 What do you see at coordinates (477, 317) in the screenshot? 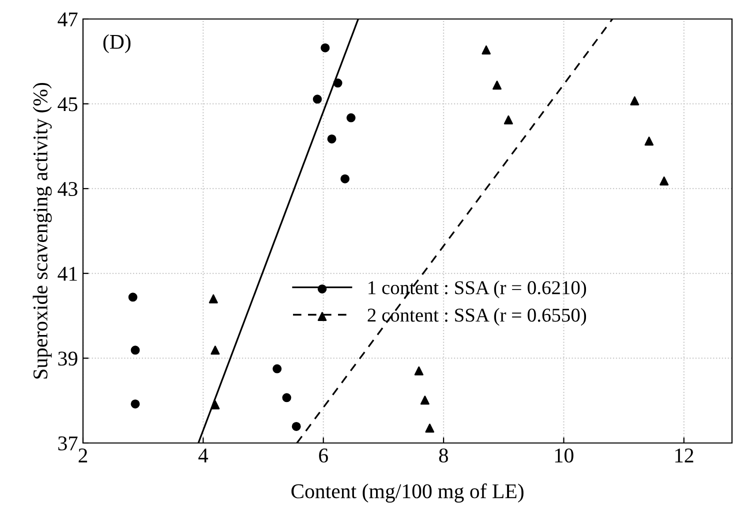
I see `legend-label: 2 content : SSA (r = 0.6550)` at bounding box center [477, 317].